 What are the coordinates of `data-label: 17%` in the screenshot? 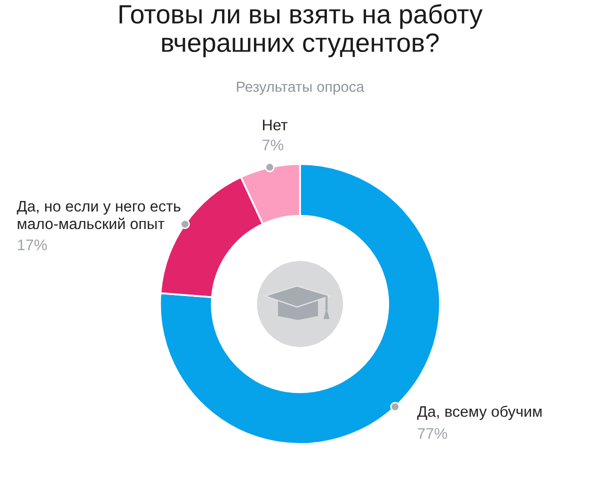 It's located at (32, 245).